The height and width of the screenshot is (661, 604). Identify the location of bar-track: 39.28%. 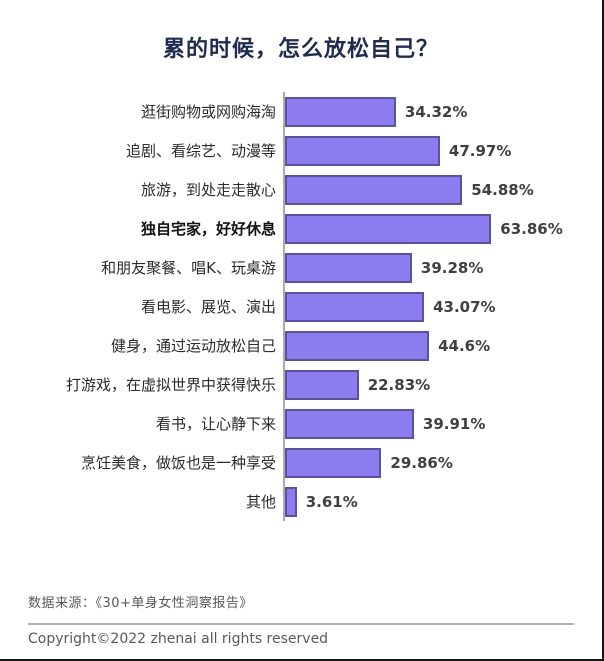
(442, 267).